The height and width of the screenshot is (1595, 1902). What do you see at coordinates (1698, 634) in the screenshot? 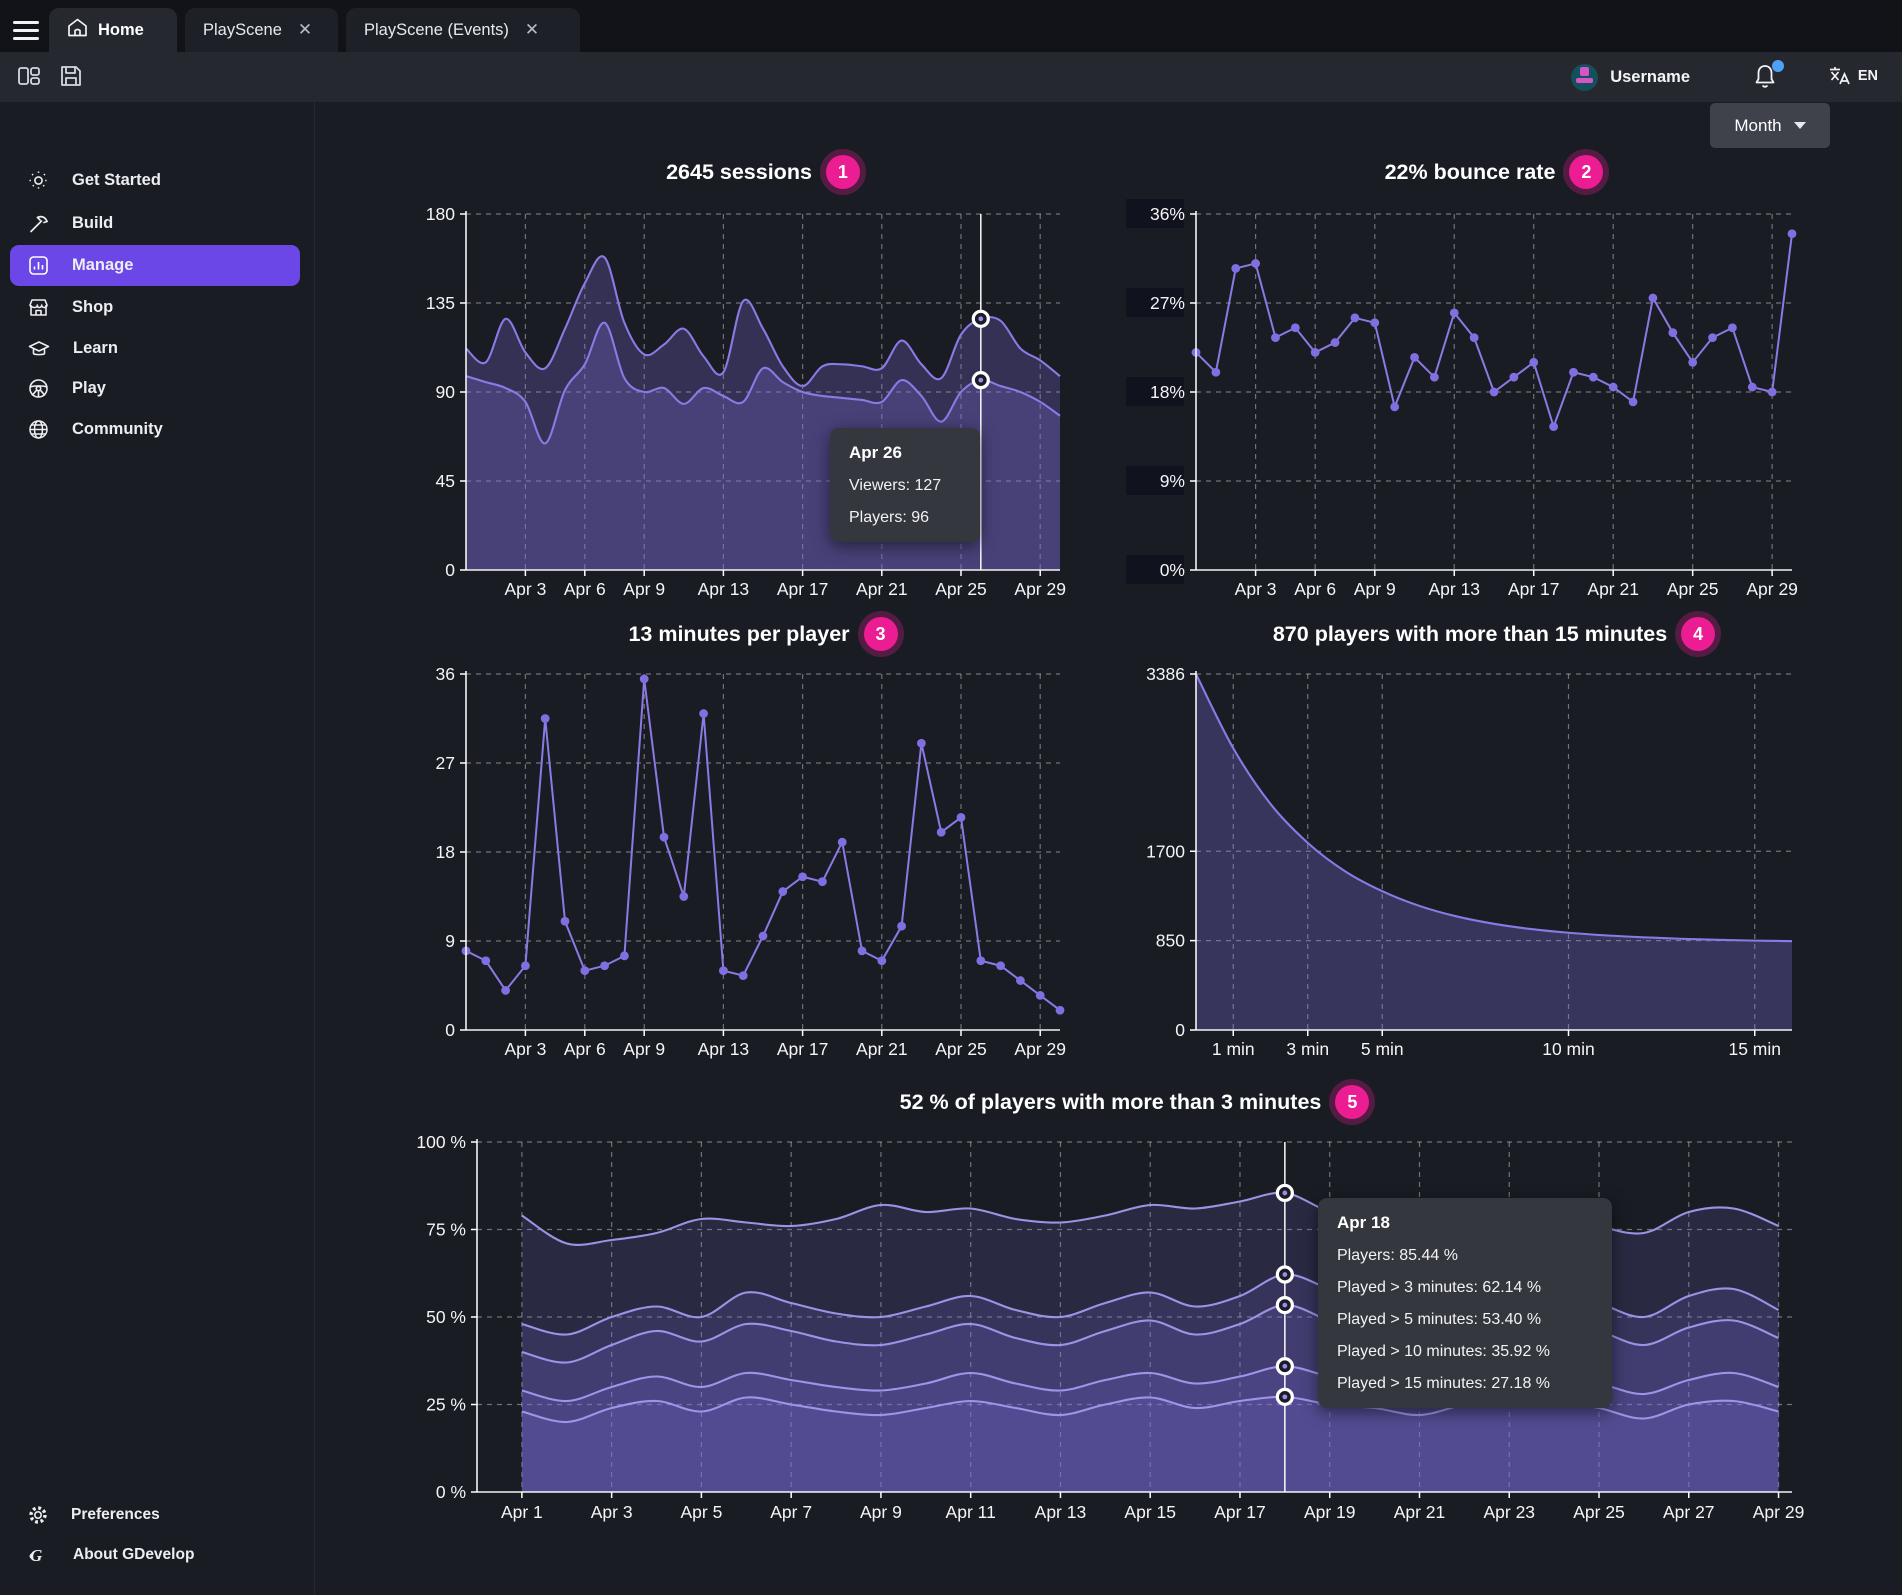
I see `step-badge-4: 4` at bounding box center [1698, 634].